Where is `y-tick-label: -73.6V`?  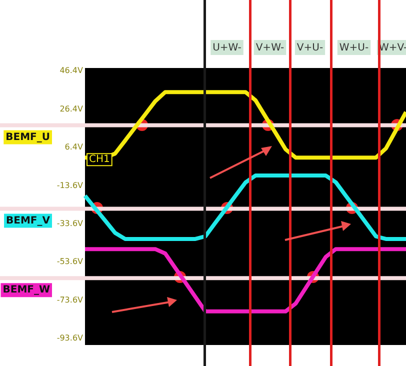
y-tick-label: -73.6V is located at coordinates (70, 299).